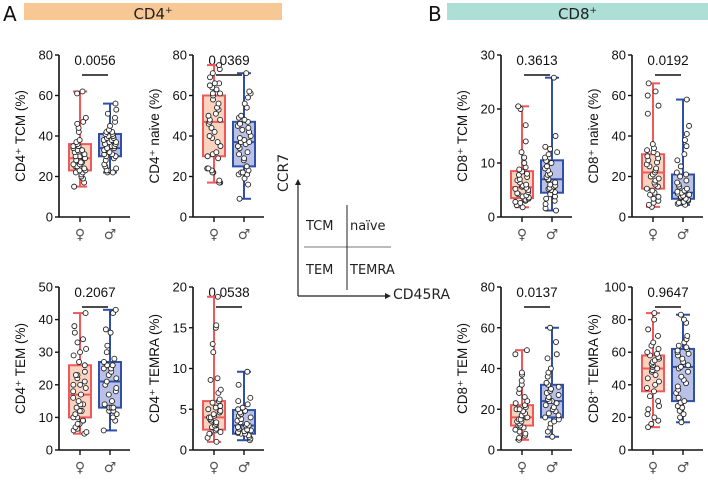  What do you see at coordinates (180, 95) in the screenshot?
I see `y-tick-label: 60` at bounding box center [180, 95].